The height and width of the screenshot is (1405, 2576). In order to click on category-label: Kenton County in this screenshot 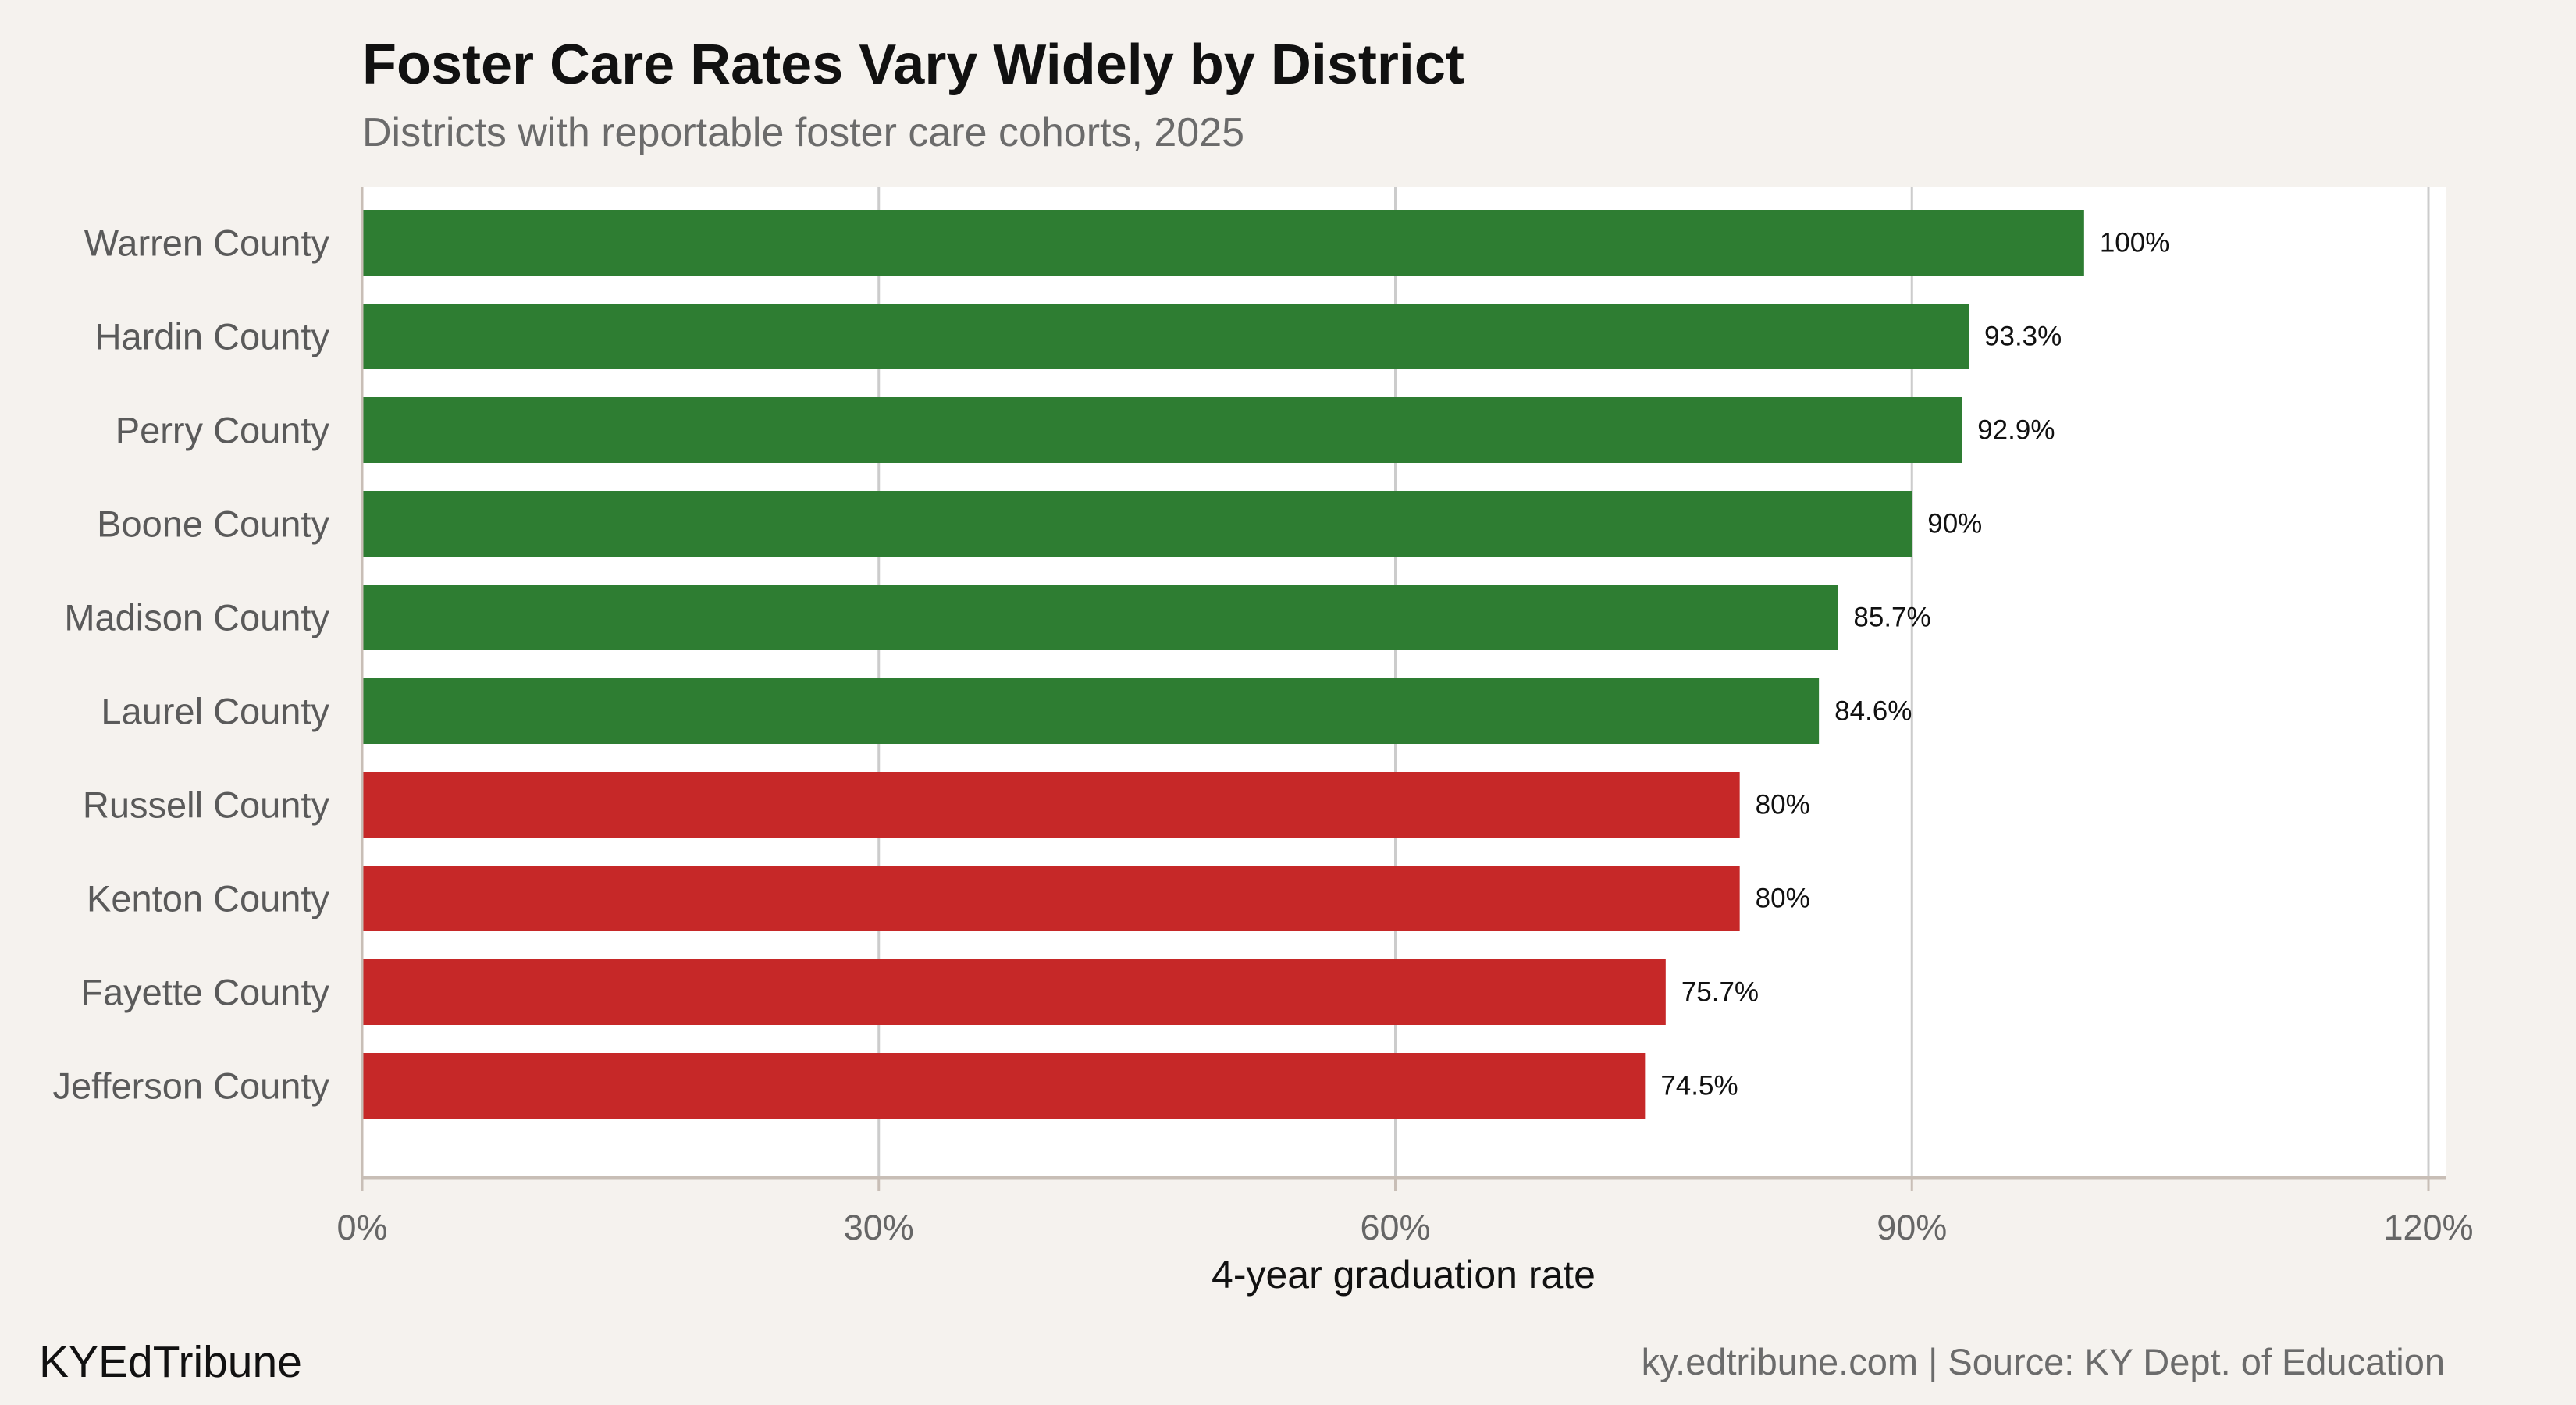, I will do `click(208, 898)`.